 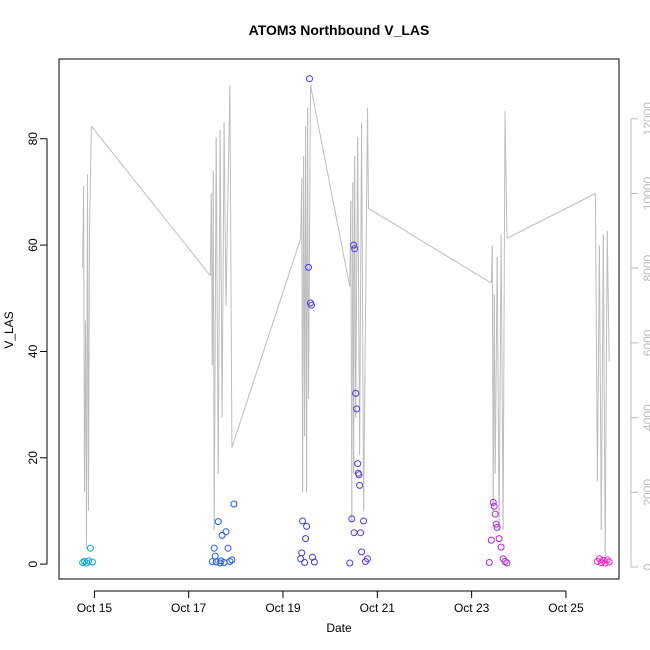 I want to click on y2-tick-label: 10000, so click(x=645, y=193).